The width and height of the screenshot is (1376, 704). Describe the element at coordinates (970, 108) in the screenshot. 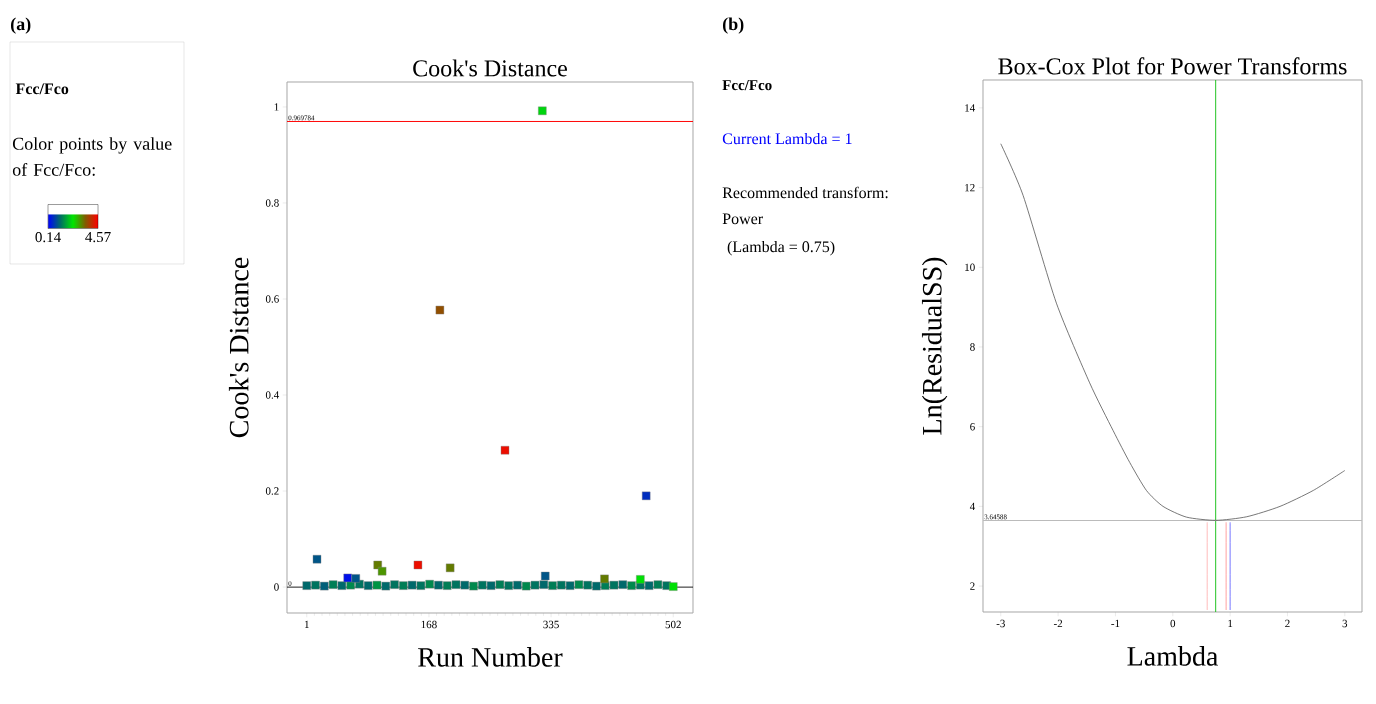

I see `y-tick-label: 14` at that location.